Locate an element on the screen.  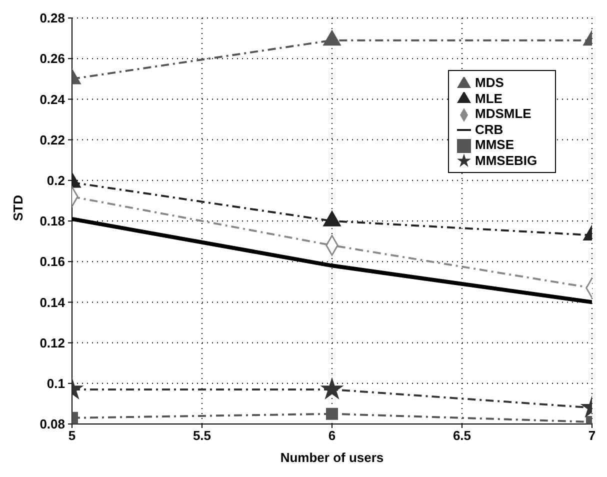
y-tick-label: 0.2 is located at coordinates (55, 180).